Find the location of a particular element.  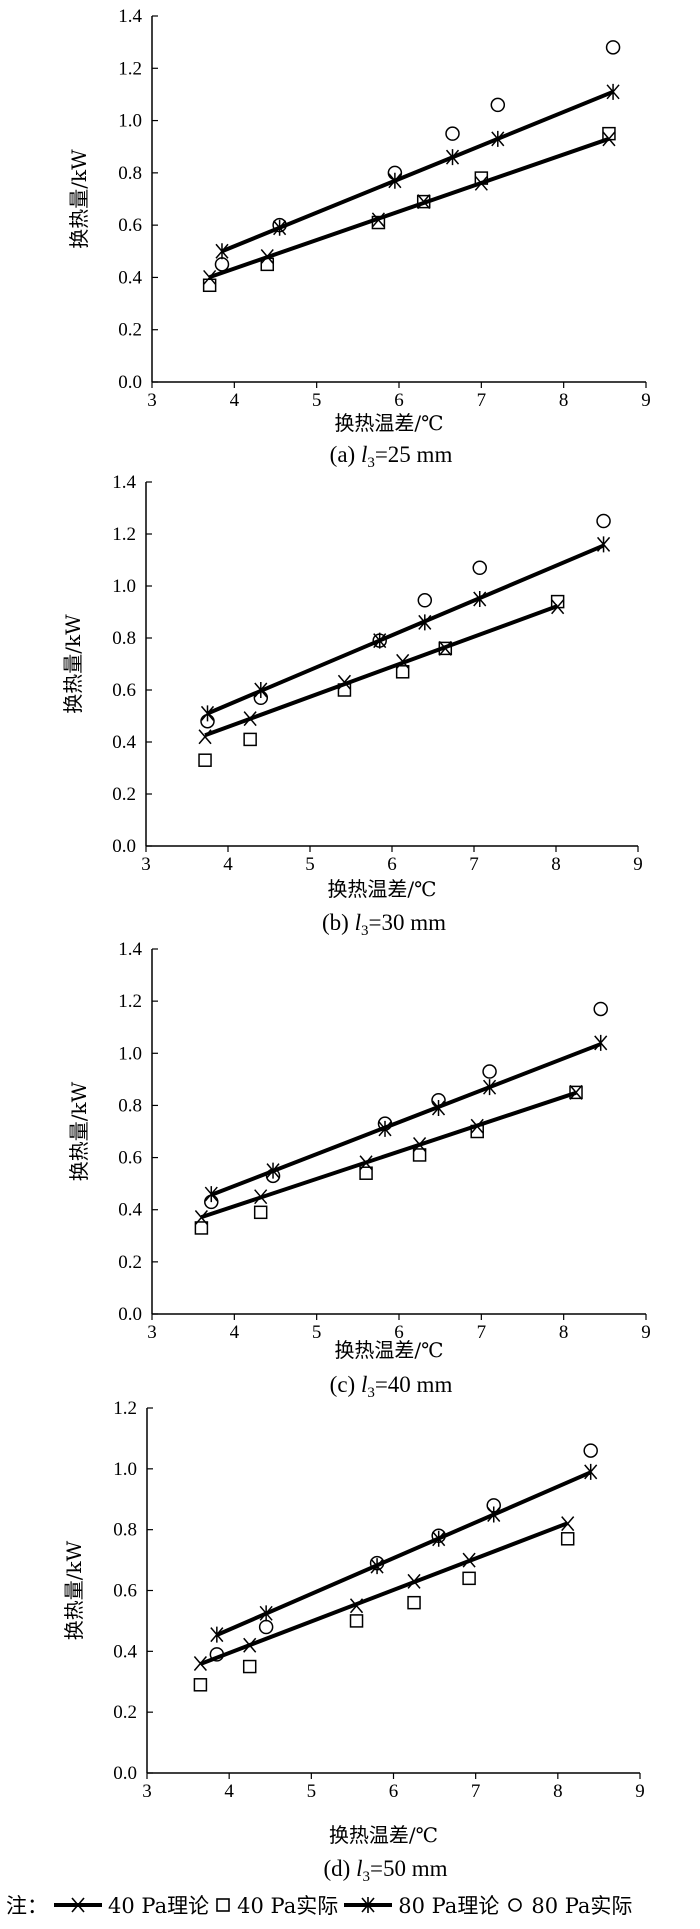

caption-part: (b) is located at coordinates (338, 922).